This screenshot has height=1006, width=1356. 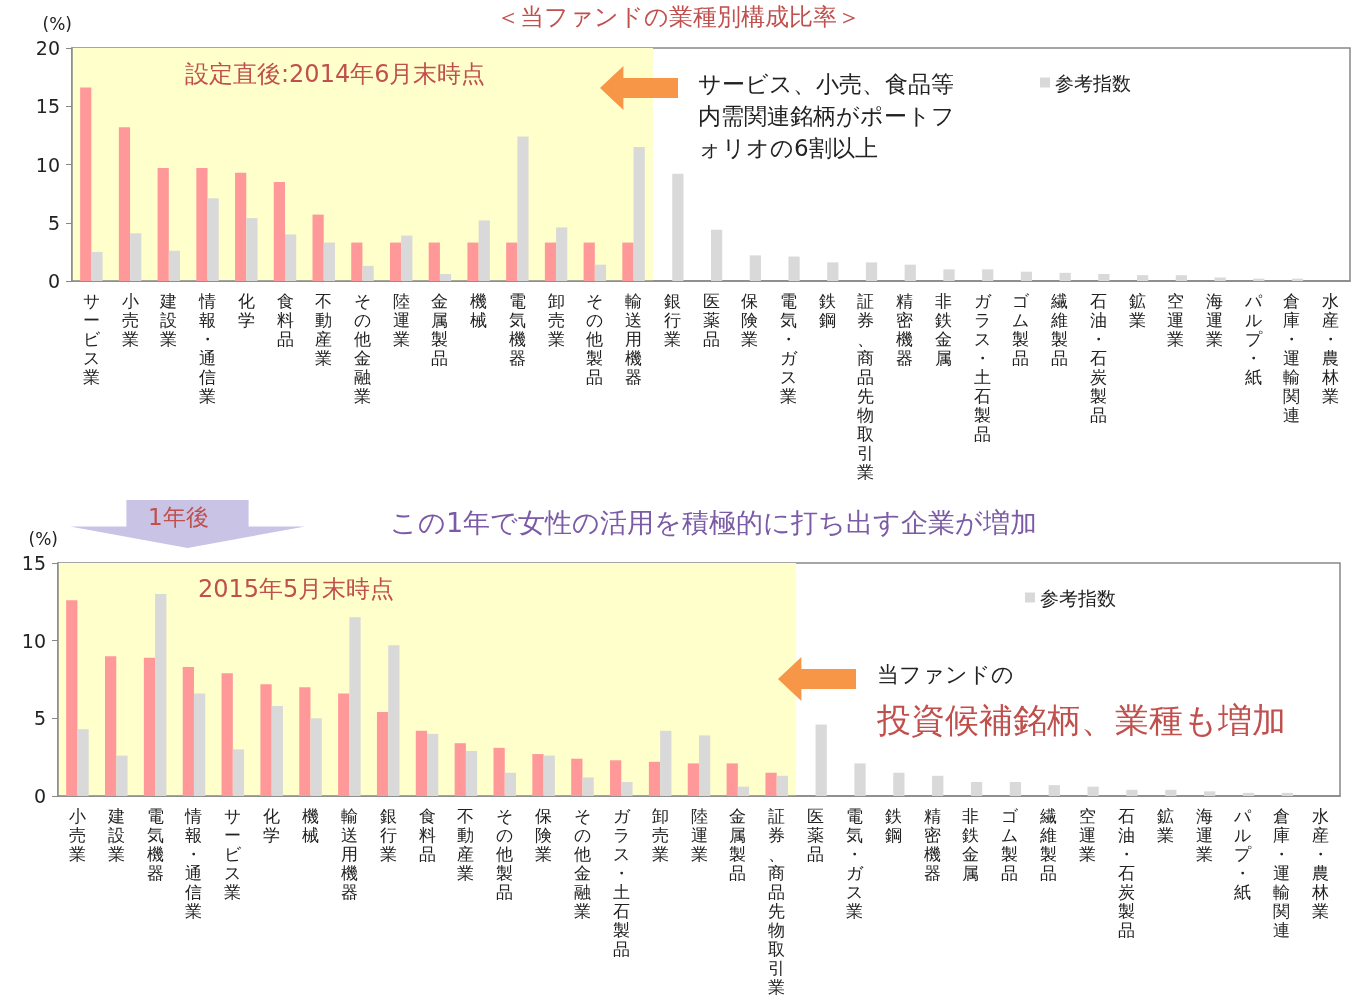 What do you see at coordinates (91, 338) in the screenshot?
I see `x-tick-label: サービス業` at bounding box center [91, 338].